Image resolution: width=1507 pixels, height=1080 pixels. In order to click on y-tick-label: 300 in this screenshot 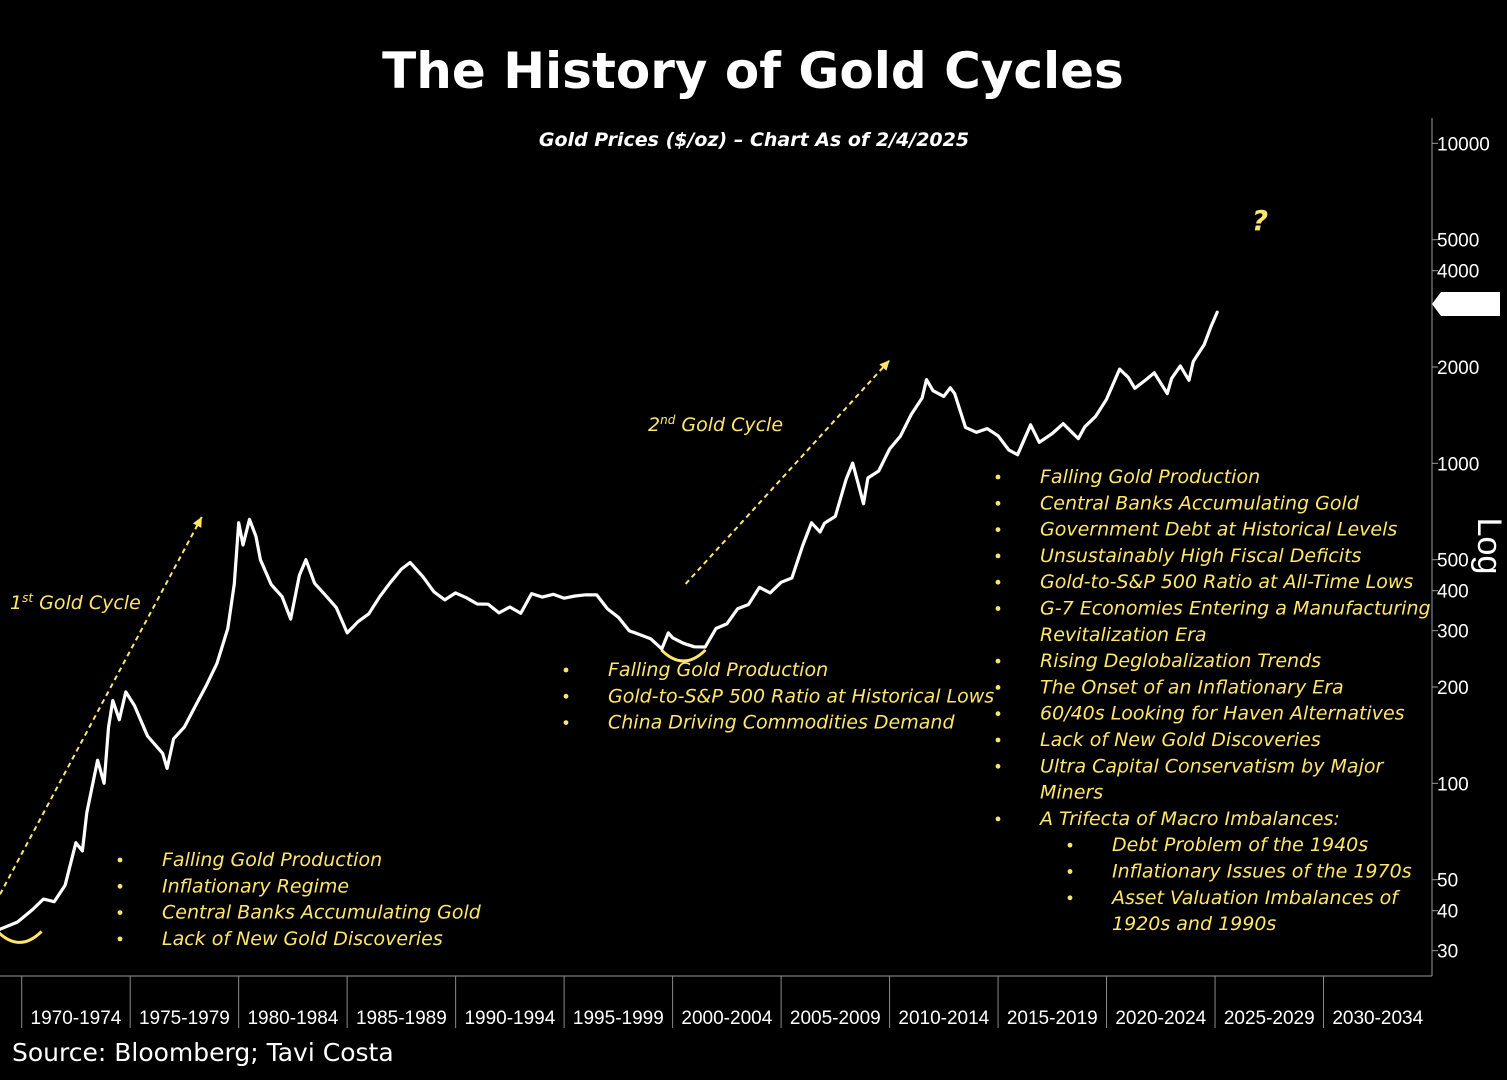, I will do `click(1453, 632)`.